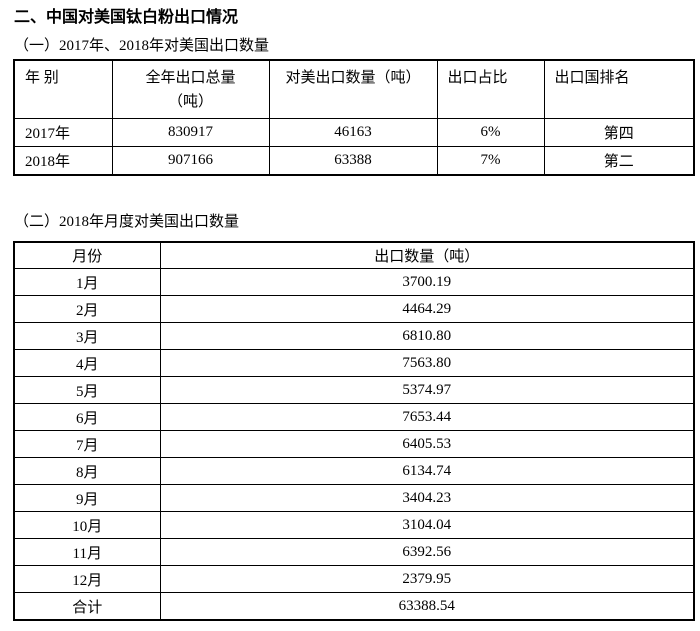 The width and height of the screenshot is (700, 631). I want to click on table-cell: 2017年, so click(63, 132).